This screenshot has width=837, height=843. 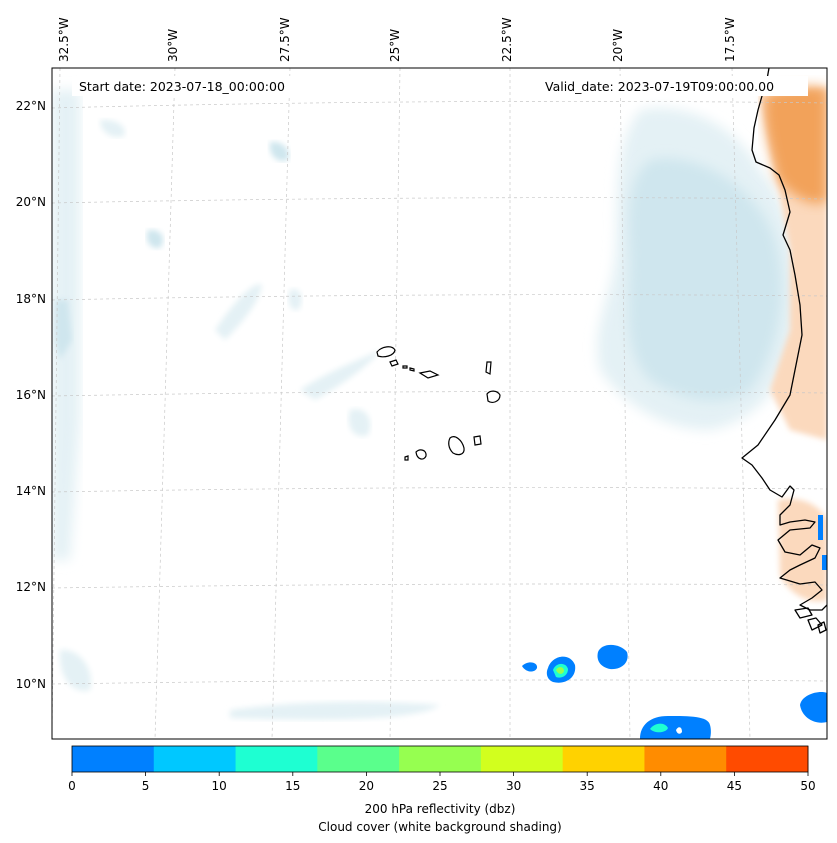 I want to click on lat-label: 10°N, so click(x=31, y=684).